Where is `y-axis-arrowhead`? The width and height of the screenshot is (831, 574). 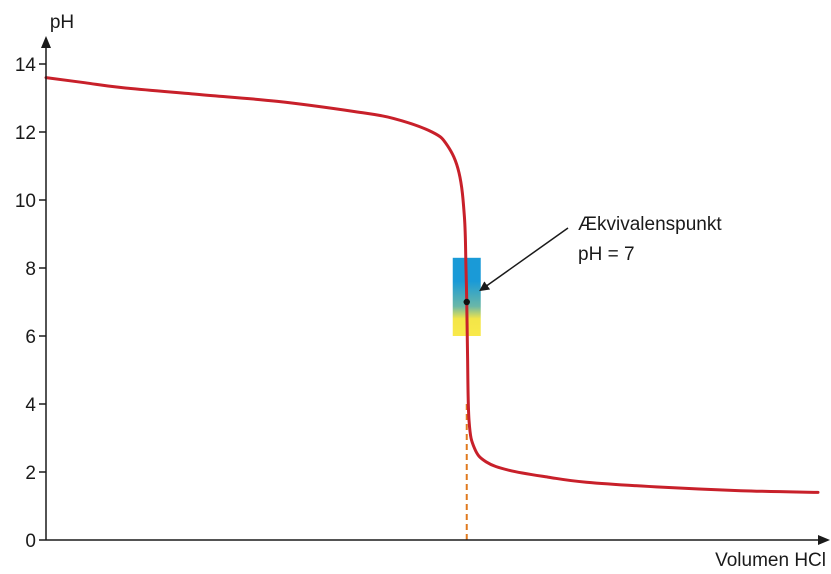 y-axis-arrowhead is located at coordinates (46, 42).